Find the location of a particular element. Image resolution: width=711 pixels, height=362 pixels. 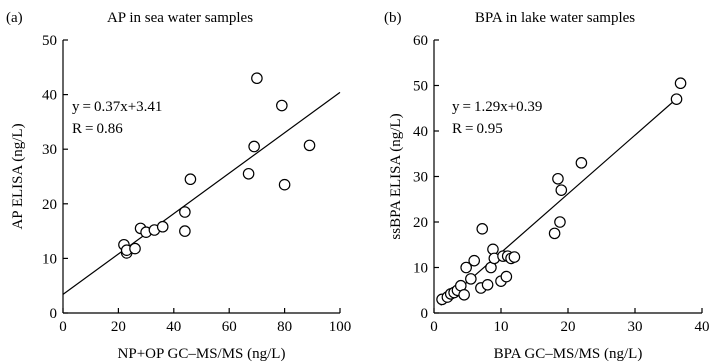

x-tick-label: 30 is located at coordinates (635, 327).